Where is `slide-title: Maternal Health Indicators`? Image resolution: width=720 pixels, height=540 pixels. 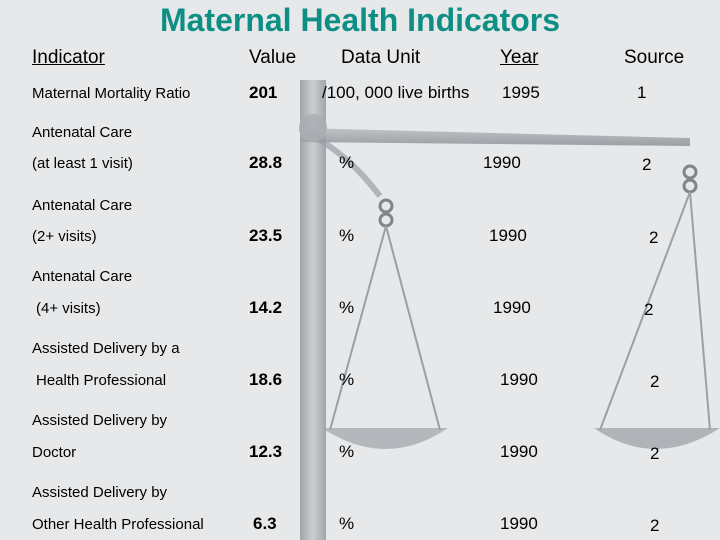
slide-title: Maternal Health Indicators is located at coordinates (360, 20).